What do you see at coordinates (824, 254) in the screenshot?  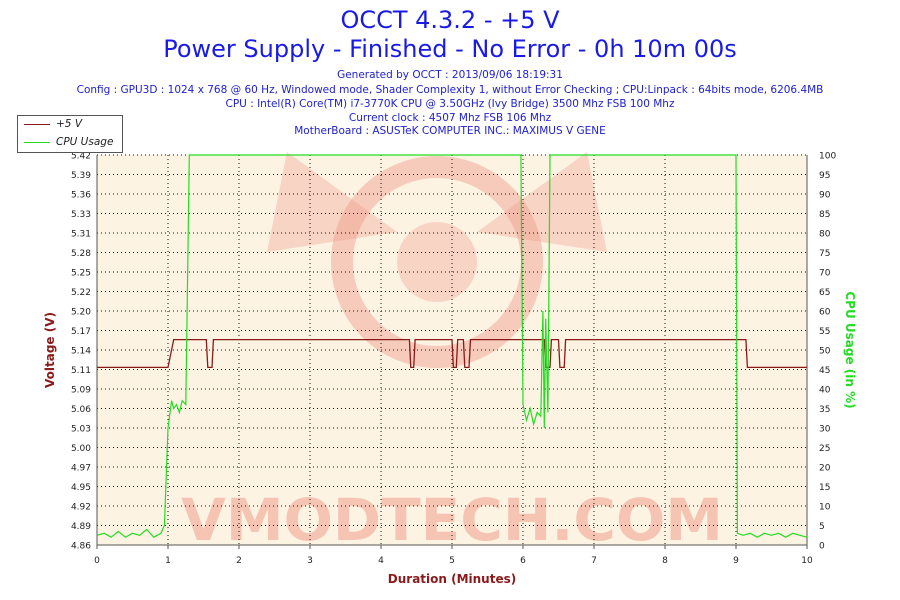 I see `y2-tick-label: 75` at bounding box center [824, 254].